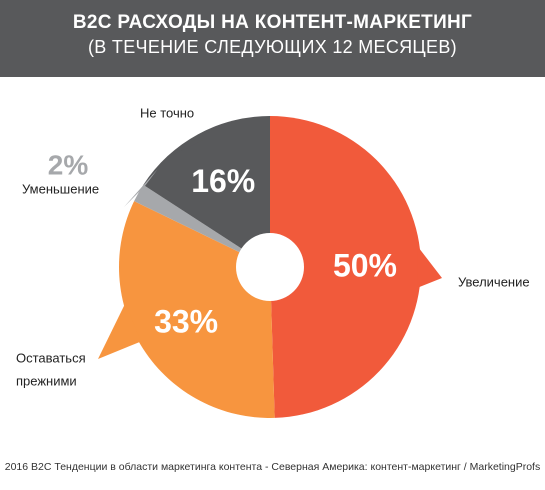 Image resolution: width=545 pixels, height=490 pixels. I want to click on slice-category-label: Уменьшение, so click(60, 189).